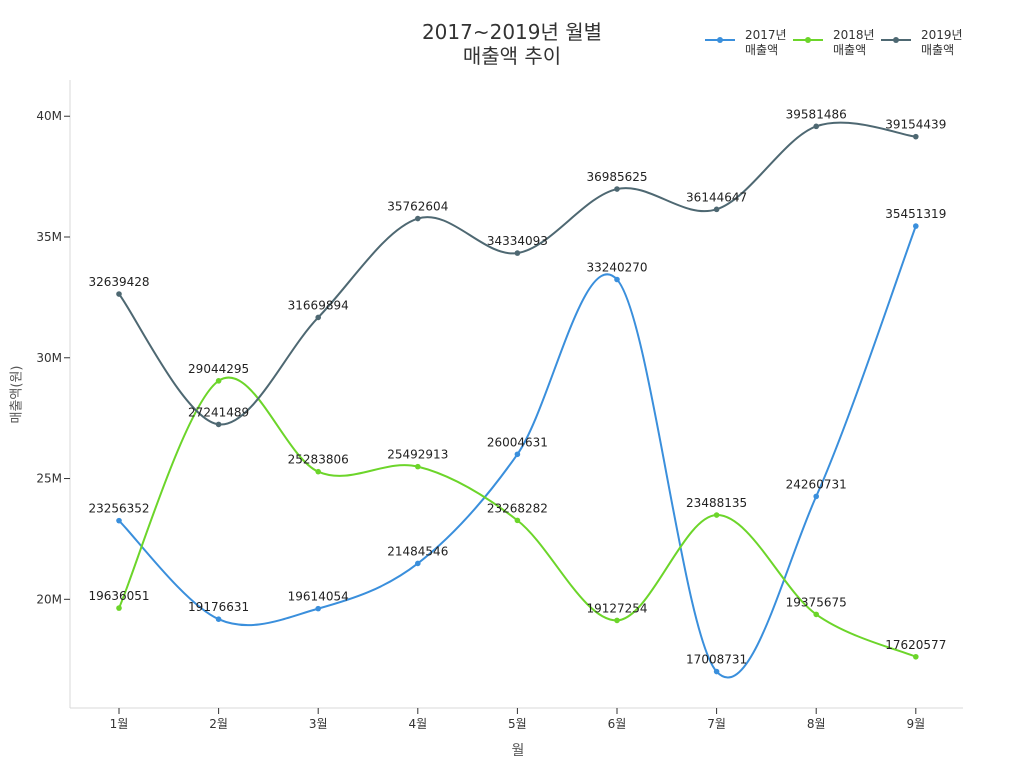  I want to click on data-label: 19375675, so click(816, 602).